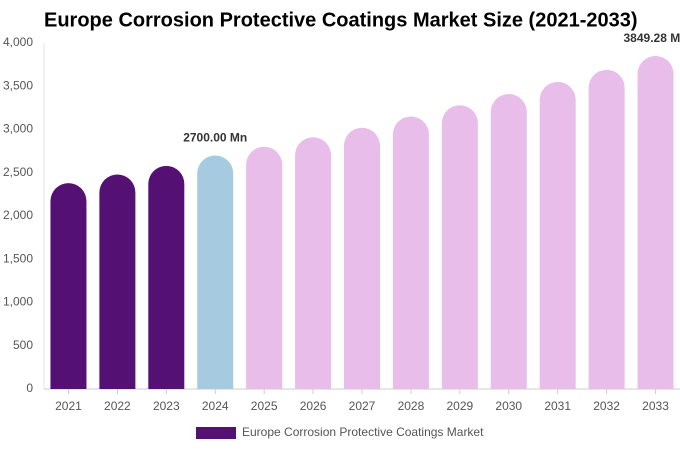 This screenshot has height=450, width=680. Describe the element at coordinates (166, 406) in the screenshot. I see `x-tick-label: 2023` at that location.